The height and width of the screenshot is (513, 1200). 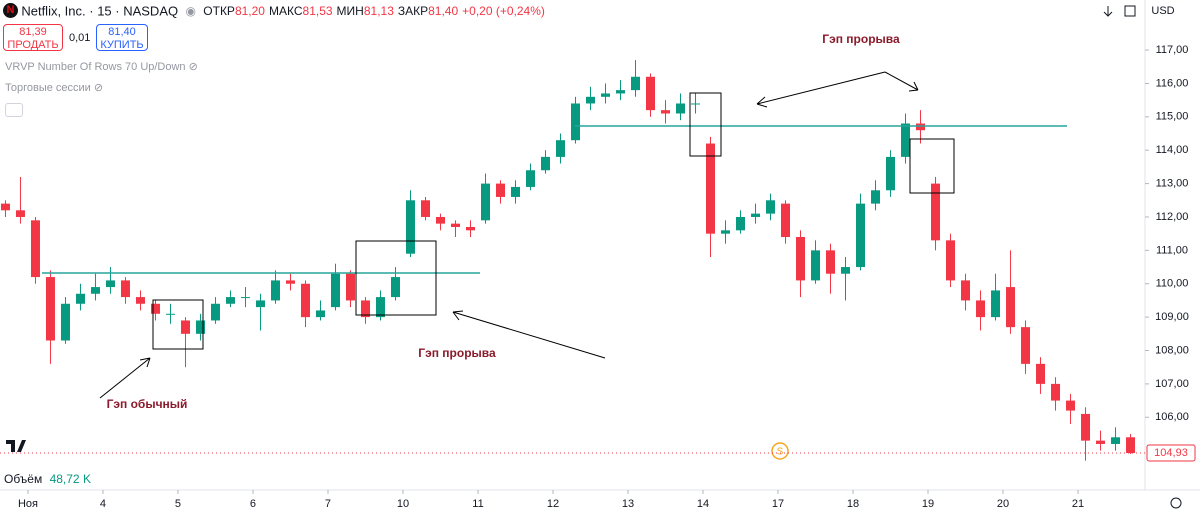 What do you see at coordinates (285, 10) in the screenshot?
I see `ohlc-label: МАКС` at bounding box center [285, 10].